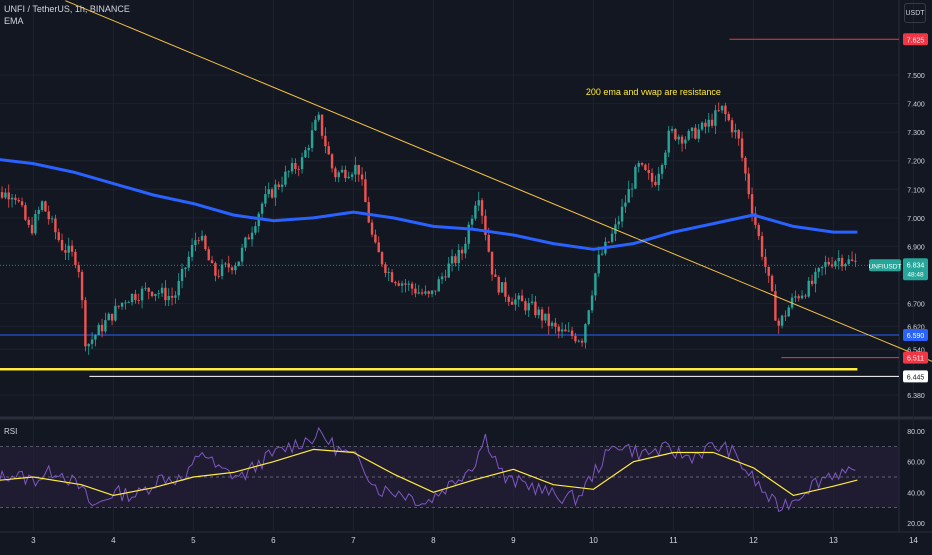 Image resolution: width=932 pixels, height=555 pixels. Describe the element at coordinates (916, 524) in the screenshot. I see `rsi-tick-label: 20.00` at that location.